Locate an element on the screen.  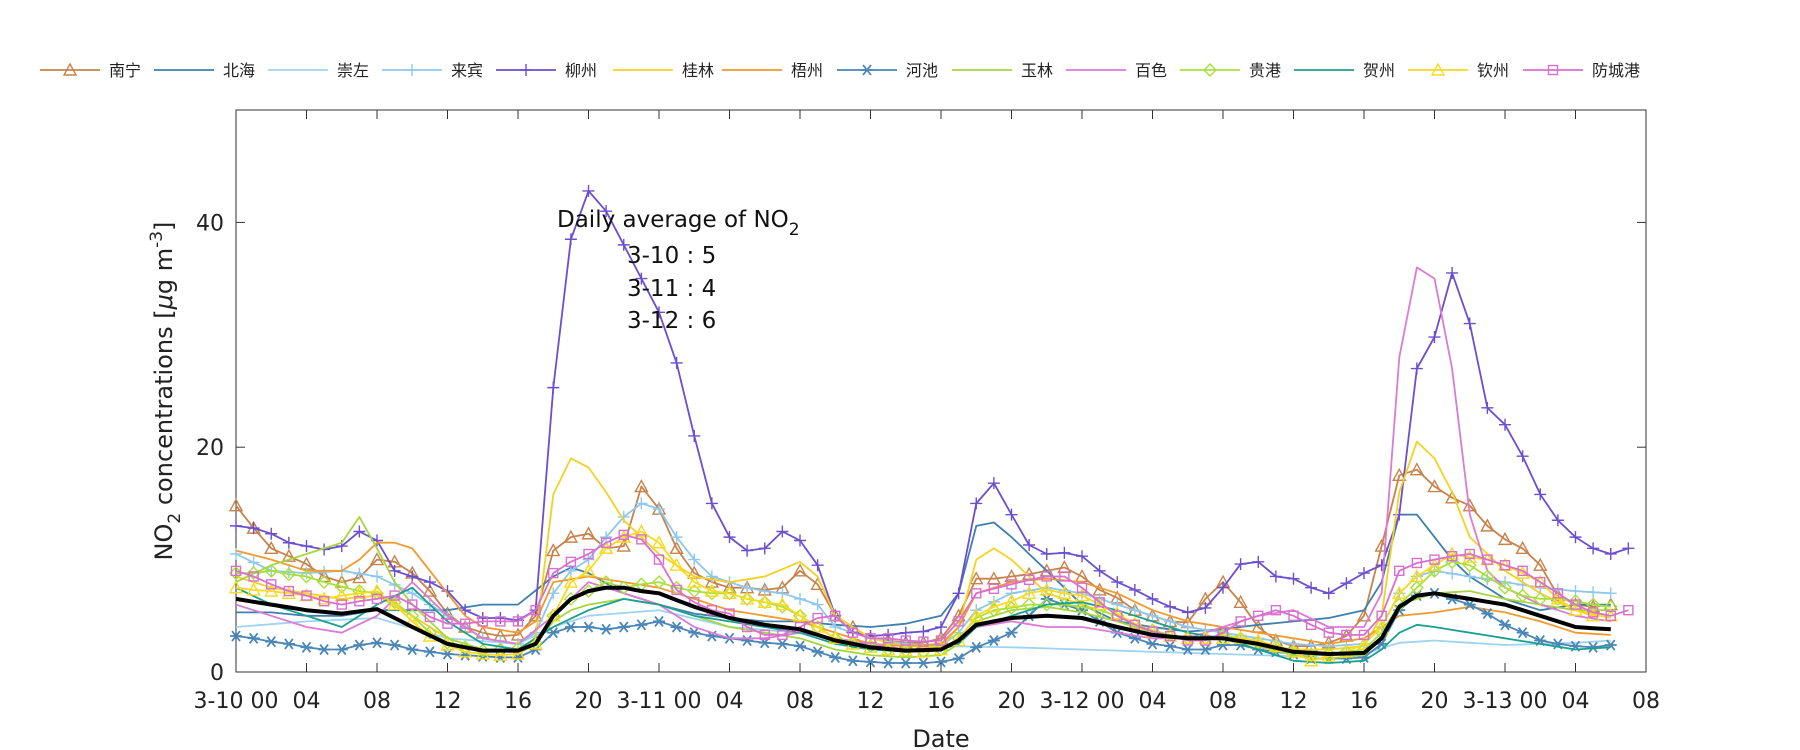
x-tick-label: 12 is located at coordinates (1294, 701).